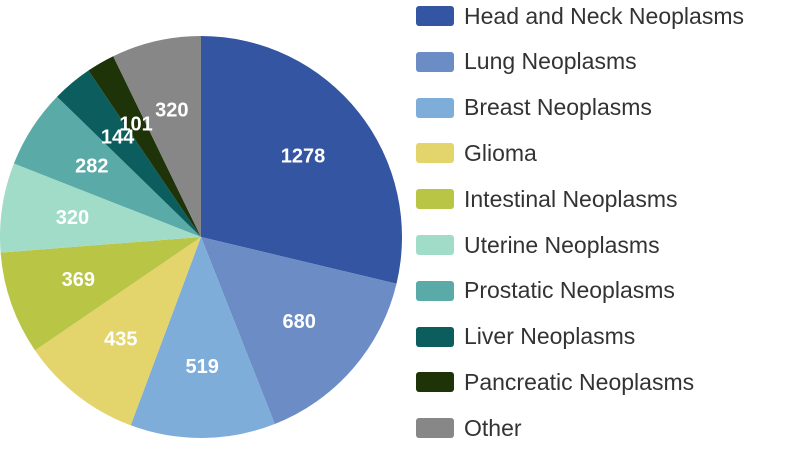 Image resolution: width=799 pixels, height=455 pixels. What do you see at coordinates (579, 381) in the screenshot?
I see `legend-label: Pancreatic Neoplasms` at bounding box center [579, 381].